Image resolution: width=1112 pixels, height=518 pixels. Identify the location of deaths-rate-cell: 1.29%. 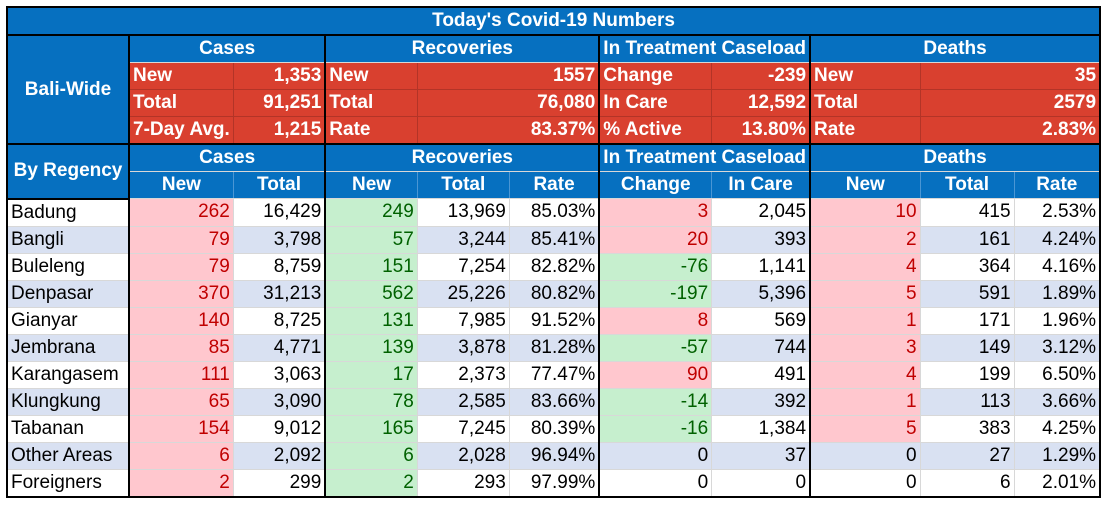
(1057, 455).